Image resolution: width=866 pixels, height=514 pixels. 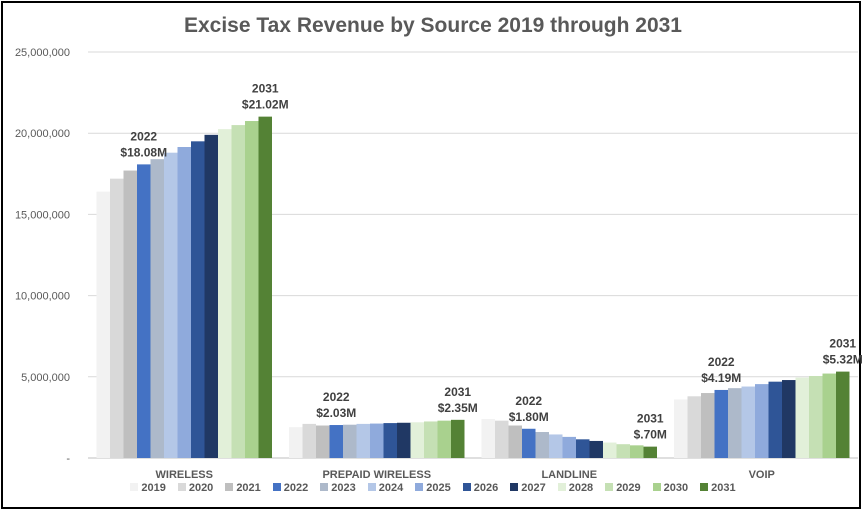 What do you see at coordinates (676, 488) in the screenshot?
I see `legend-label: 2030` at bounding box center [676, 488].